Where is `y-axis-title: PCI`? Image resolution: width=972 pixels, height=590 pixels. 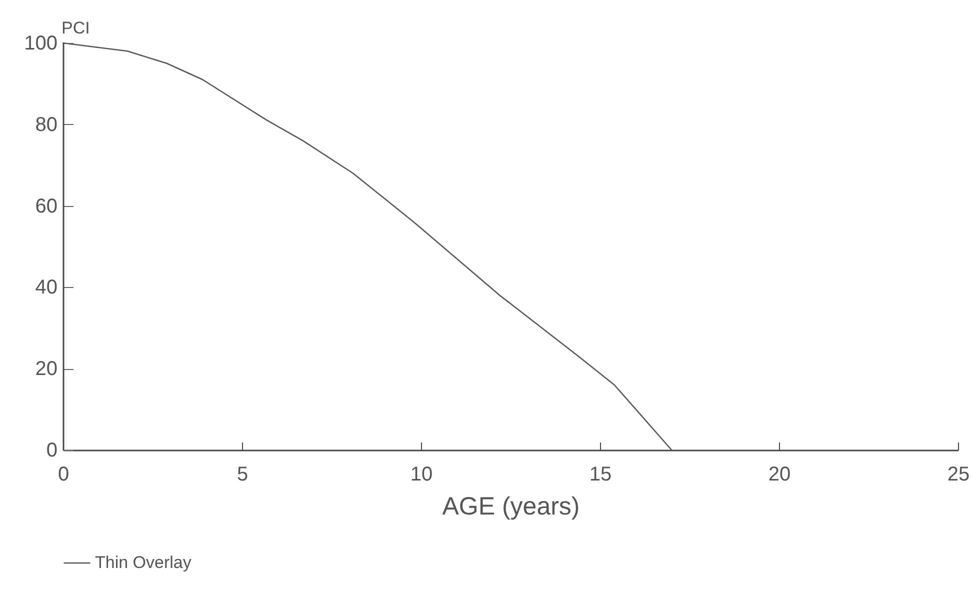
y-axis-title: PCI is located at coordinates (76, 28).